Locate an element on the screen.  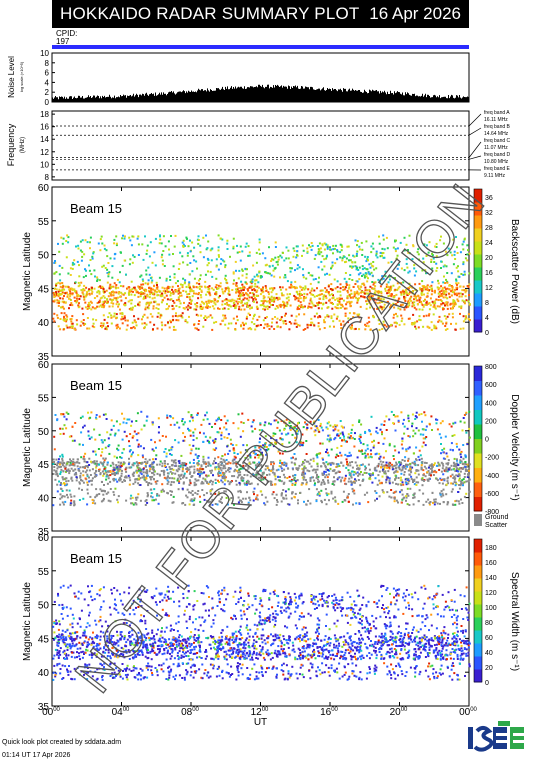
rti-ytick-label: 55 is located at coordinates (44, 222).